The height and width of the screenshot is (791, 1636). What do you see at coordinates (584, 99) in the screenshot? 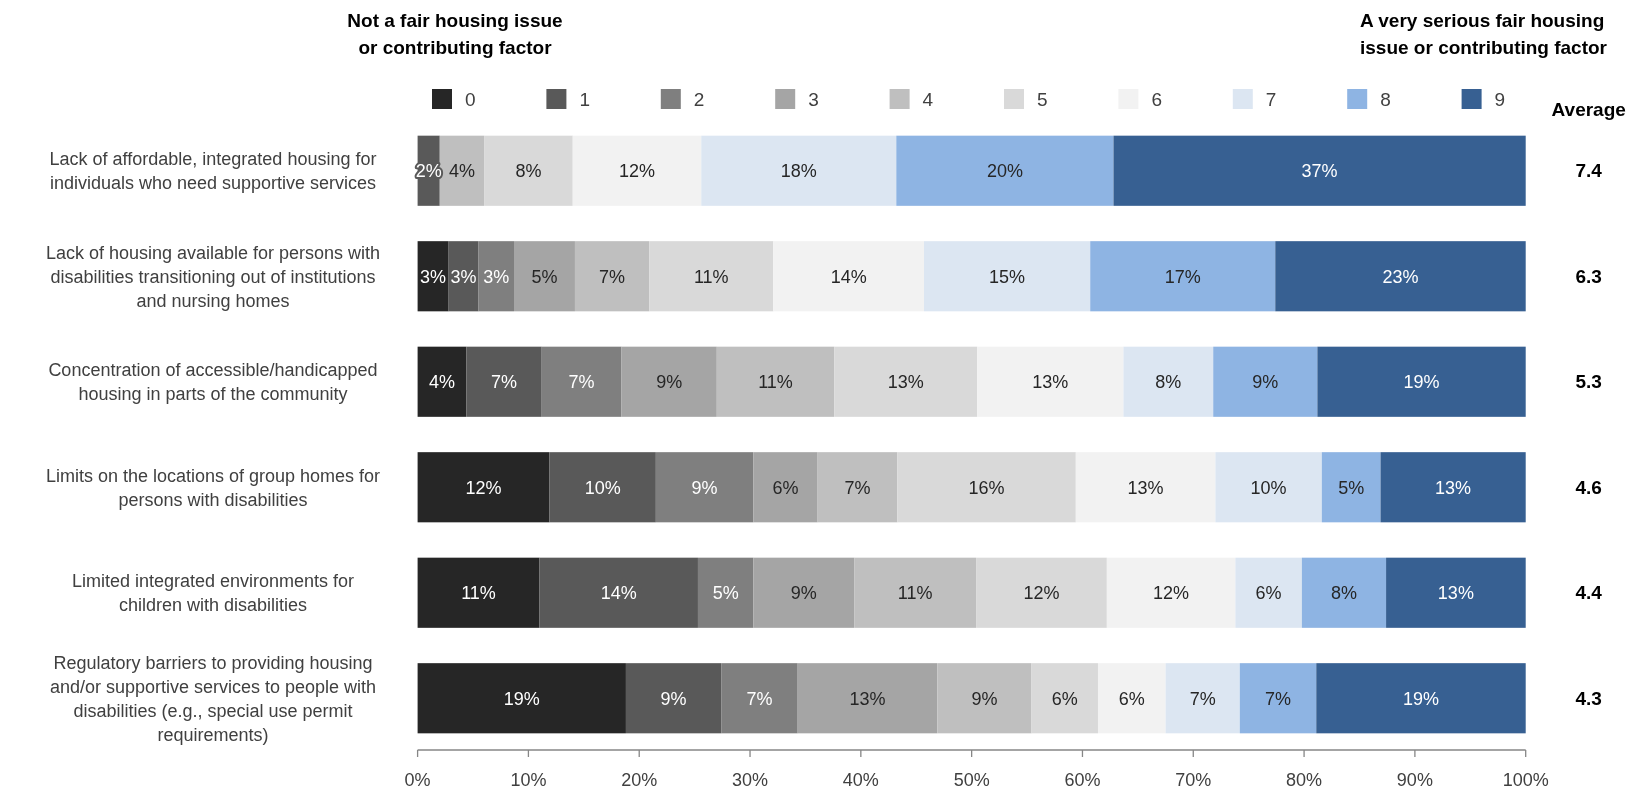
I see `legend-label: 1` at bounding box center [584, 99].